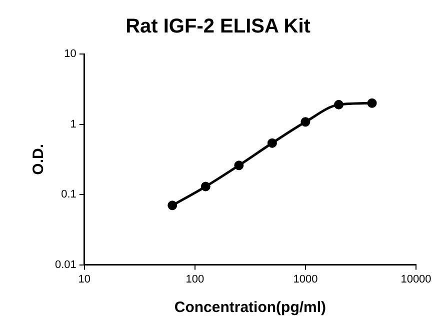  Describe the element at coordinates (39, 159) in the screenshot. I see `y-axis-title: O.D.` at that location.